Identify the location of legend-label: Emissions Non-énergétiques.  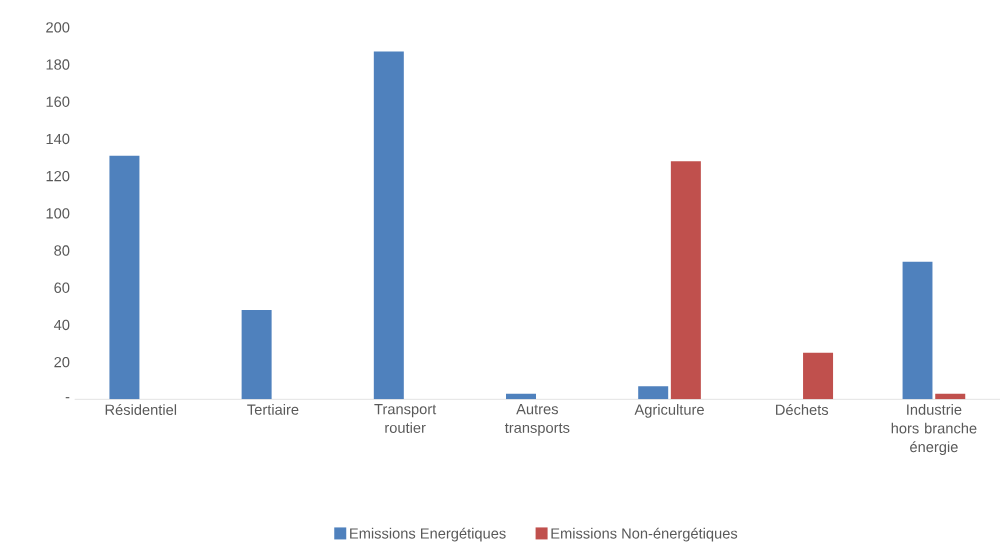
(644, 534).